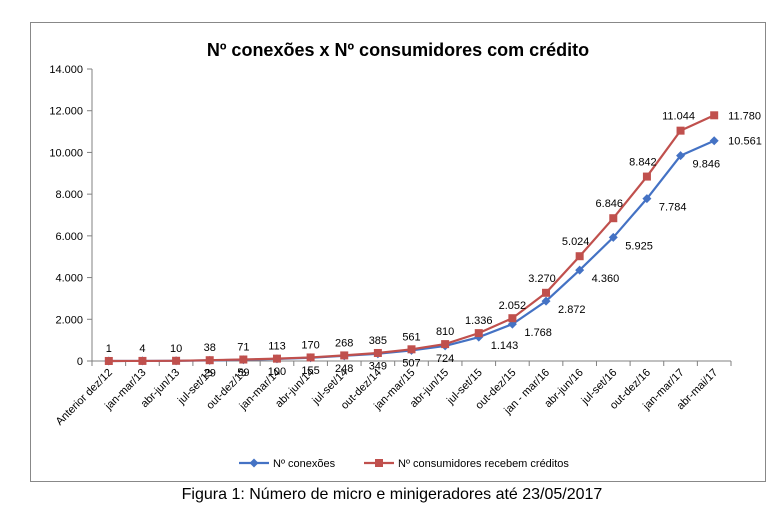 This screenshot has width=784, height=514. I want to click on data-label: 2.052, so click(513, 306).